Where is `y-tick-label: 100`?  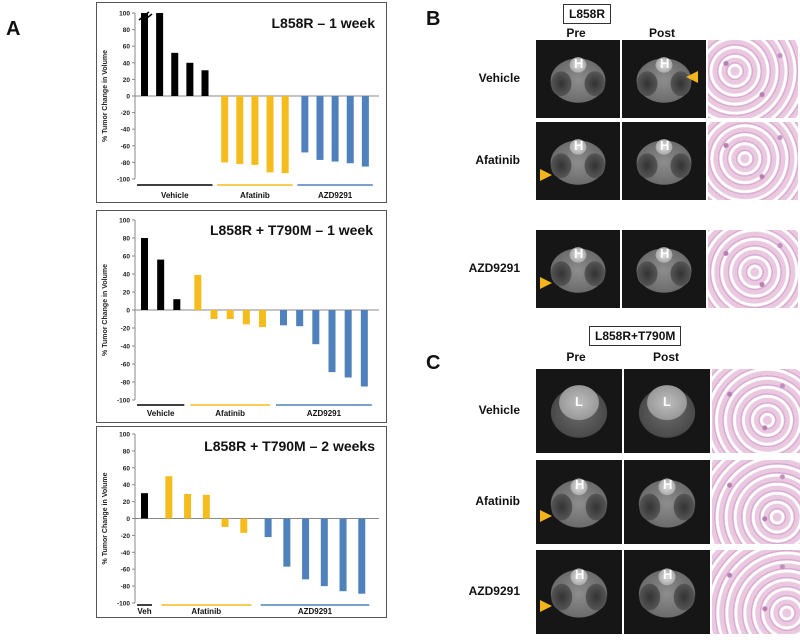
y-tick-label: 100 is located at coordinates (124, 221).